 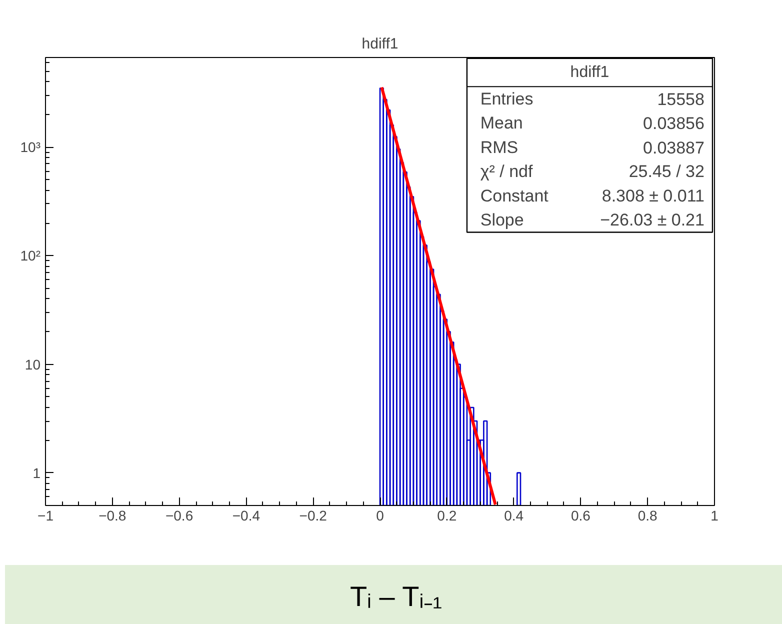 I want to click on x-tick-label: −0.4, so click(x=246, y=516).